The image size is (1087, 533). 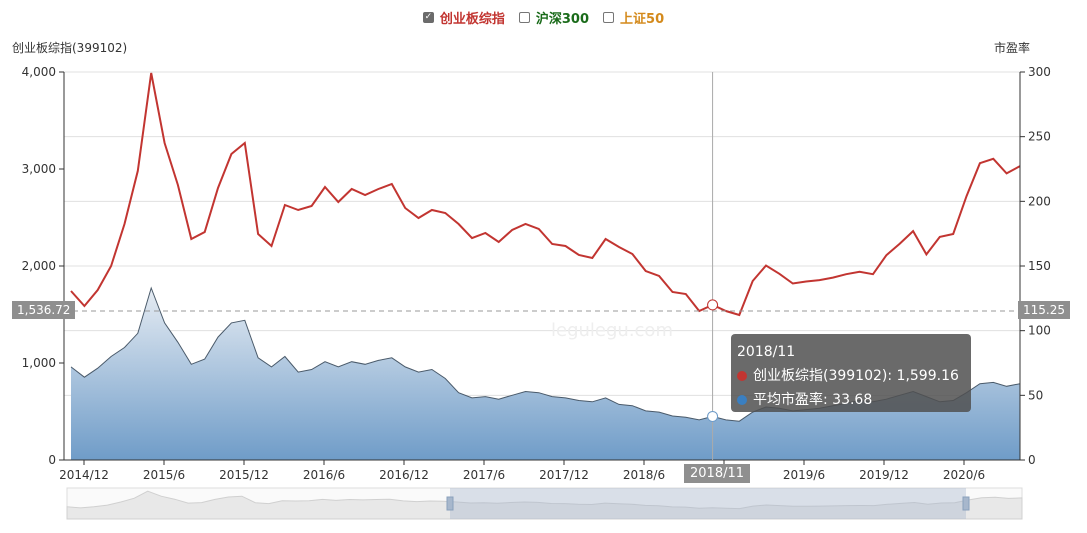 I want to click on right-tick-label: 300, so click(x=1039, y=72).